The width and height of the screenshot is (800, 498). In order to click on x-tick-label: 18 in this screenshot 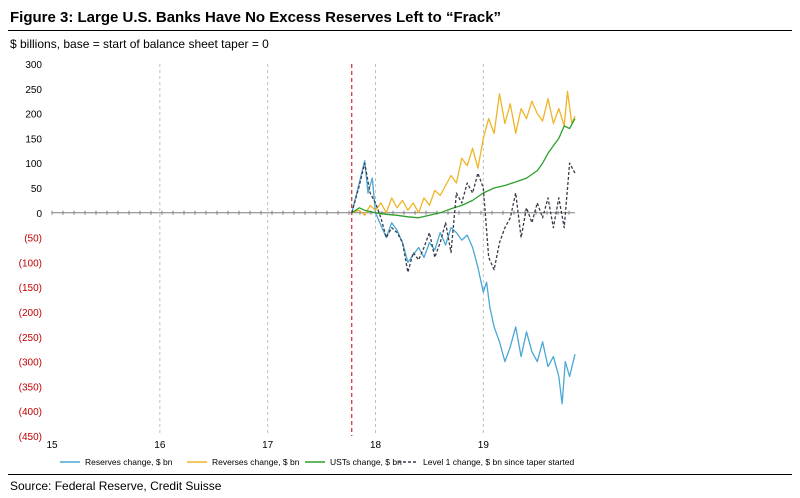, I will do `click(376, 445)`.